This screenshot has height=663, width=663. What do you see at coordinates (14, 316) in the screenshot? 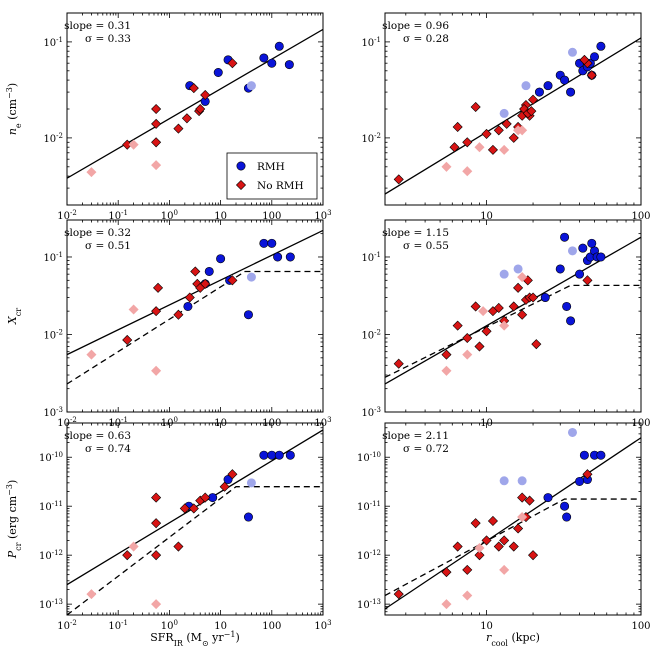
I see `y-axis-label-xcr: Xcr` at bounding box center [14, 316].